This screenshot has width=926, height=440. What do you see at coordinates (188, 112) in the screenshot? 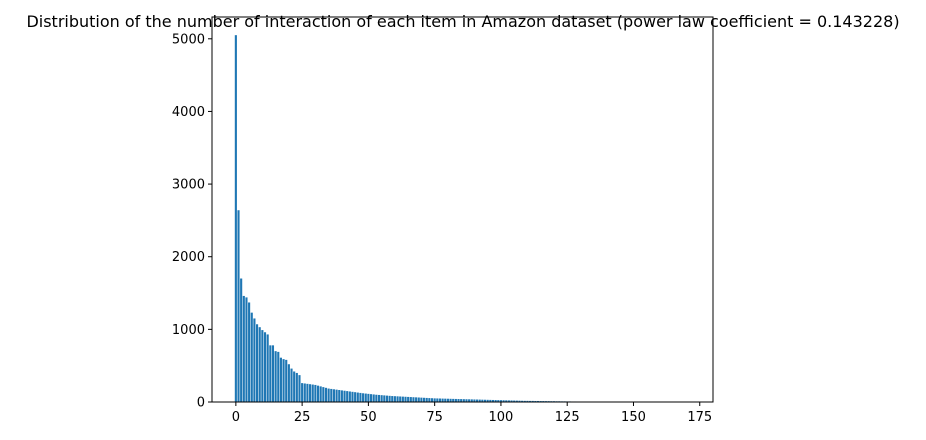
I see `y-tick-label: 4000` at bounding box center [188, 112].